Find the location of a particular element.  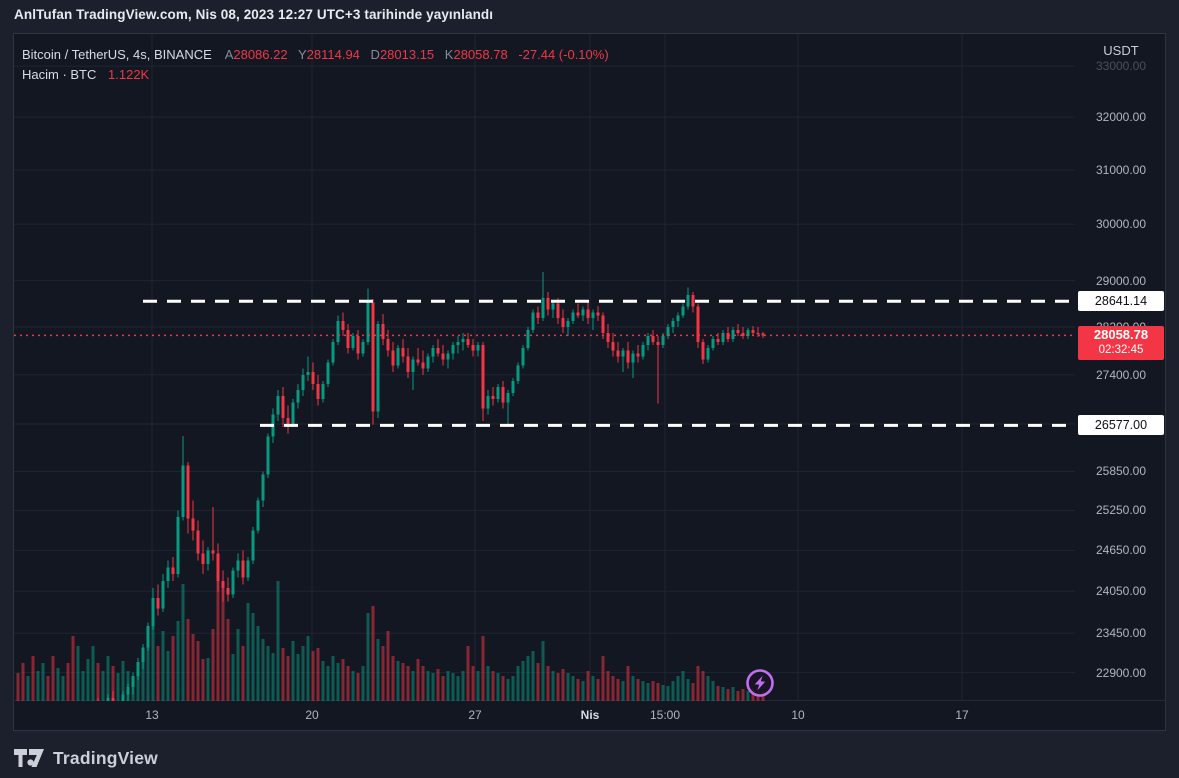

ohlc-close: K28058.78 is located at coordinates (476, 54).